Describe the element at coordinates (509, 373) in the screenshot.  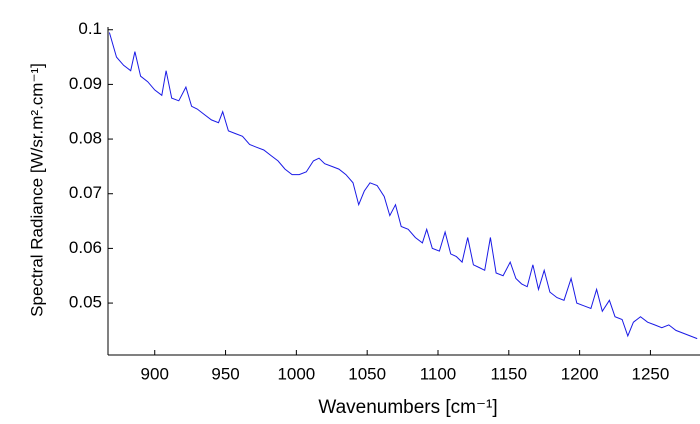
I see `x-tick-label: 1150` at that location.